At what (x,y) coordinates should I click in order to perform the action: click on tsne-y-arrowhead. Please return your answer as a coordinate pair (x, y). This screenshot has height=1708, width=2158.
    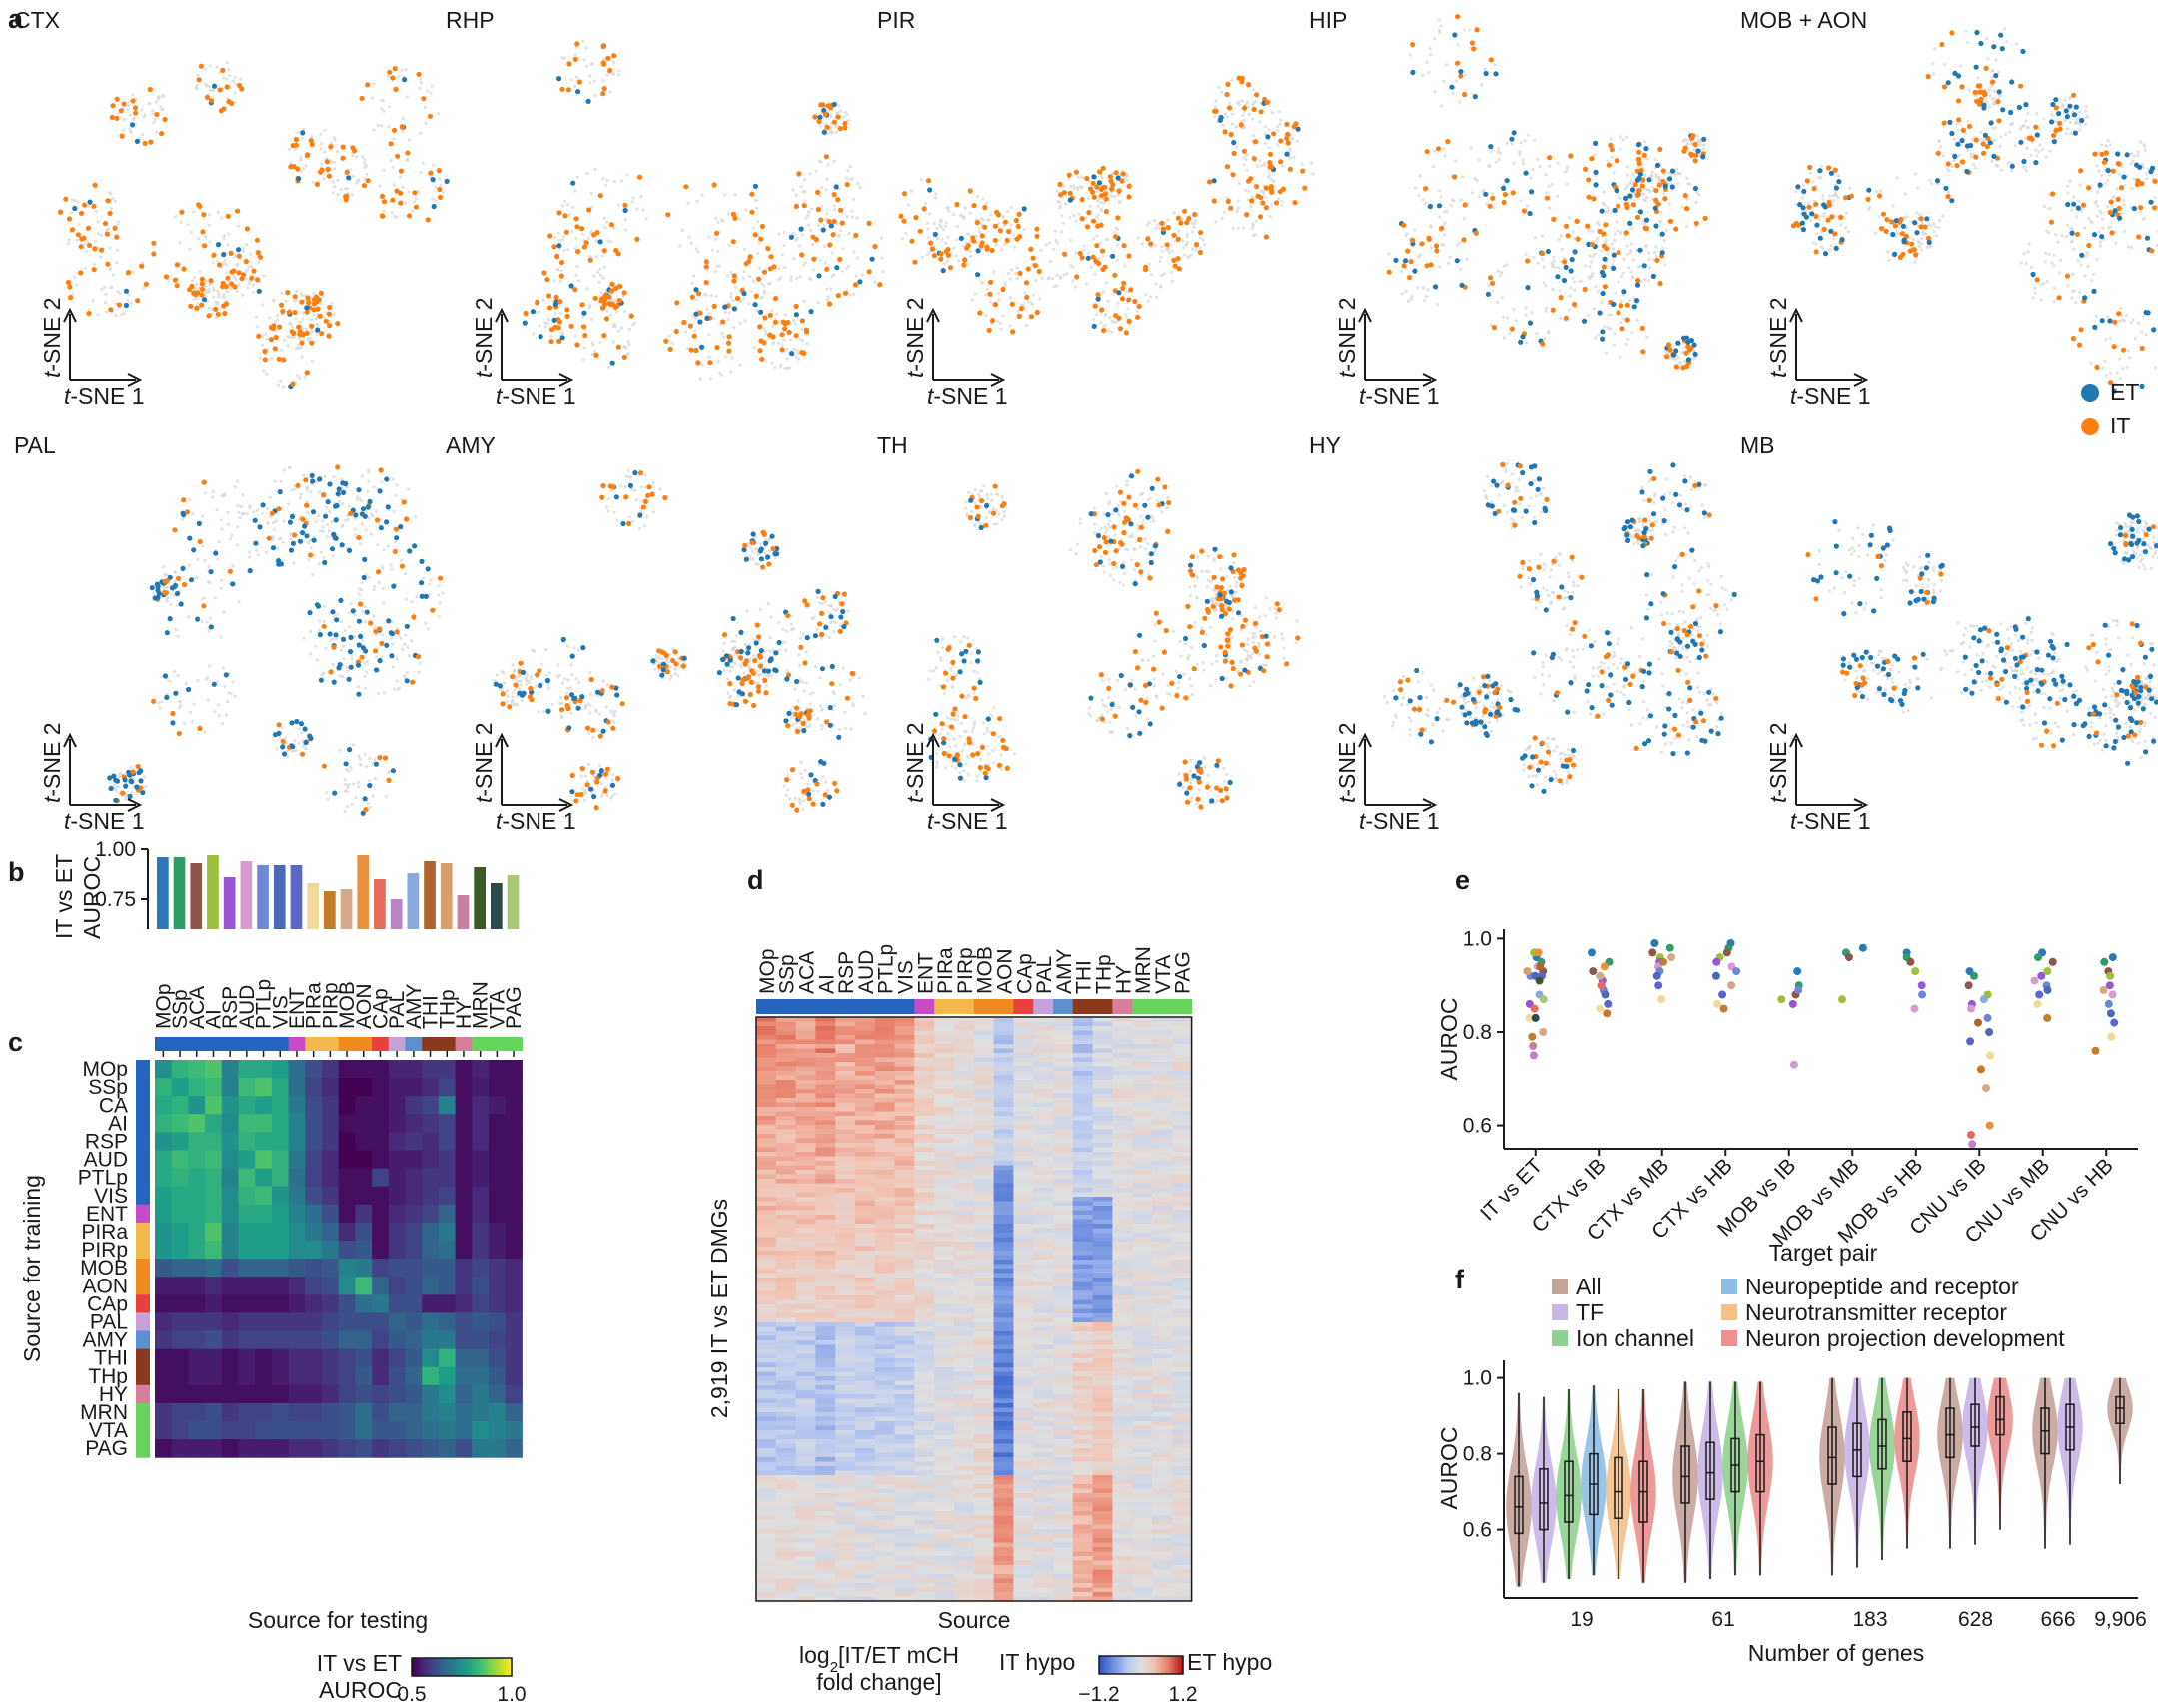
    Looking at the image, I should click on (70, 740).